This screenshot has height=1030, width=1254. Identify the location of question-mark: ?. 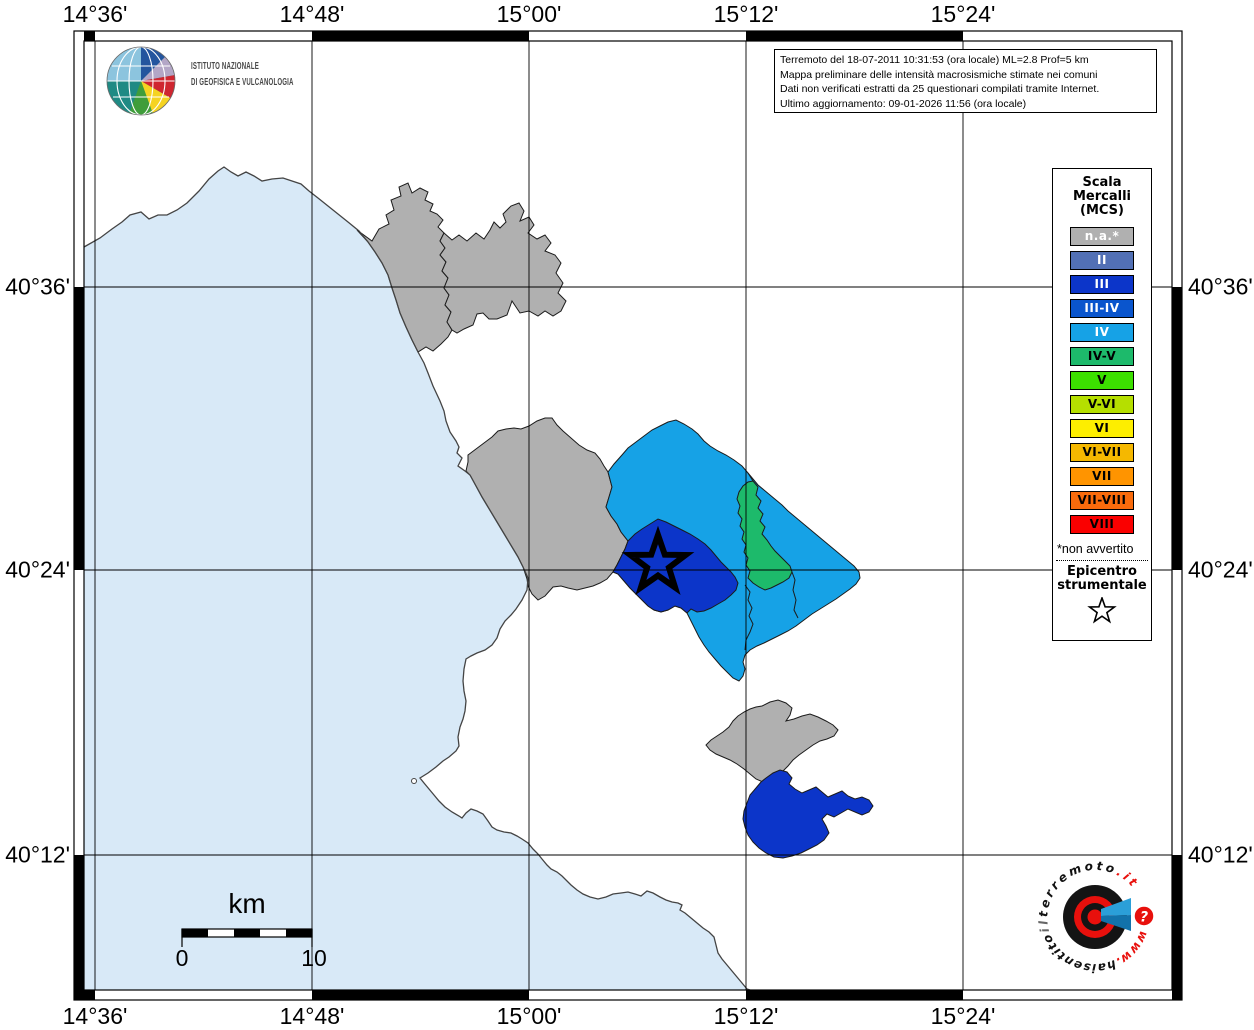
(1144, 918).